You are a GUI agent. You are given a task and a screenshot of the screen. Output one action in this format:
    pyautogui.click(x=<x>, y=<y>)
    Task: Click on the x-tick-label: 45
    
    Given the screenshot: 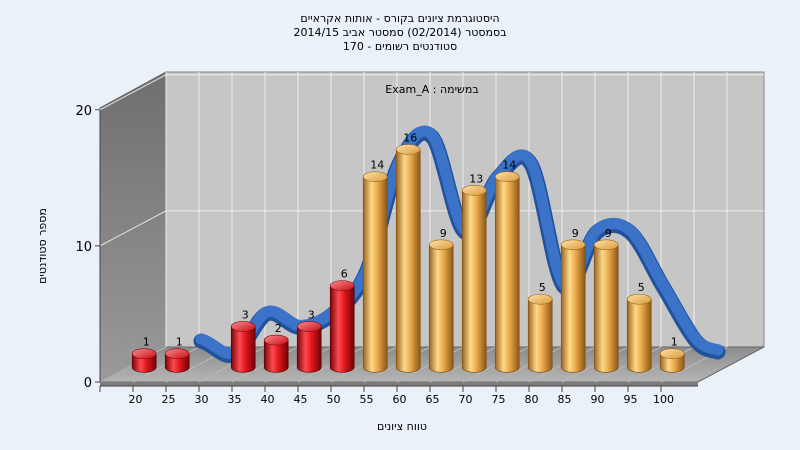 What is the action you would take?
    pyautogui.click(x=301, y=399)
    